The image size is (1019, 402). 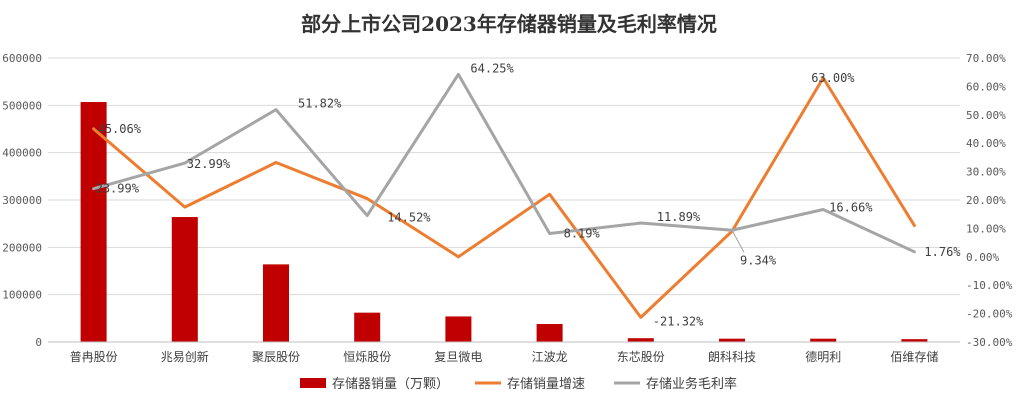 What do you see at coordinates (986, 86) in the screenshot?
I see `y-right-tick-label: 60.00%` at bounding box center [986, 86].